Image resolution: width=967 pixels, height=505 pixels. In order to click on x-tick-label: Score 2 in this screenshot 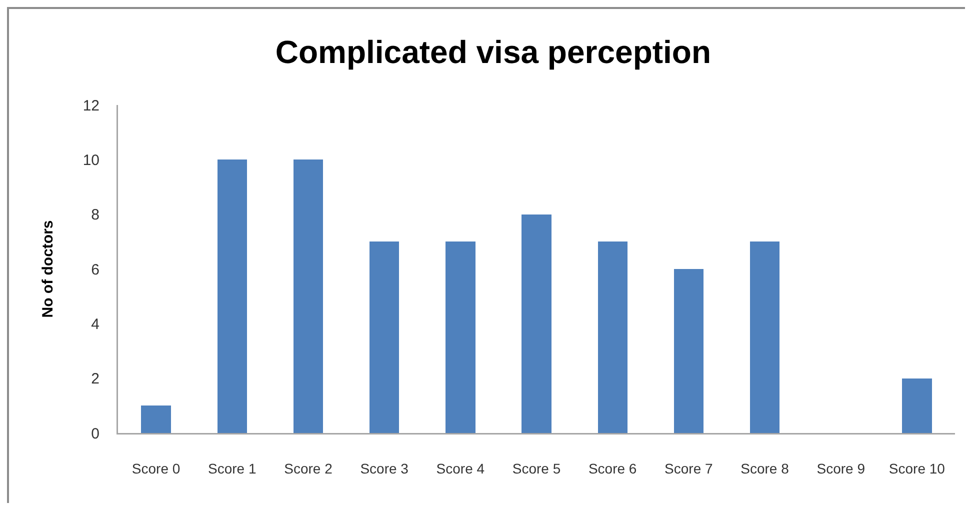, I will do `click(308, 468)`.